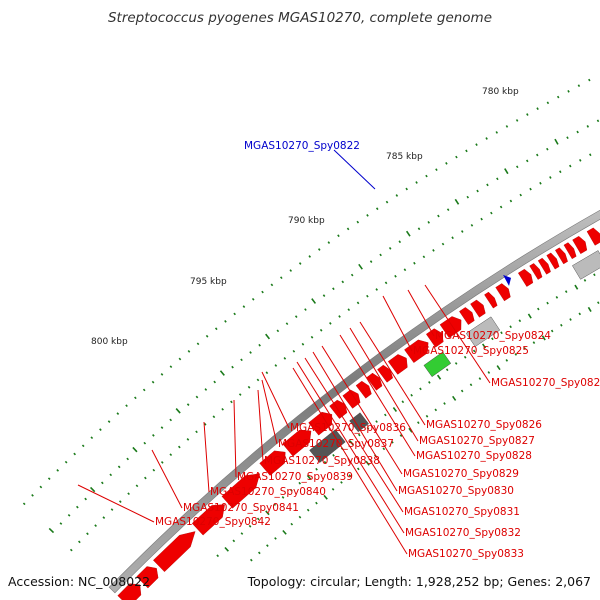 Image resolution: width=600 pixels, height=600 pixels. I want to click on gene-label: MGAS10270_Spy0839, so click(295, 477).